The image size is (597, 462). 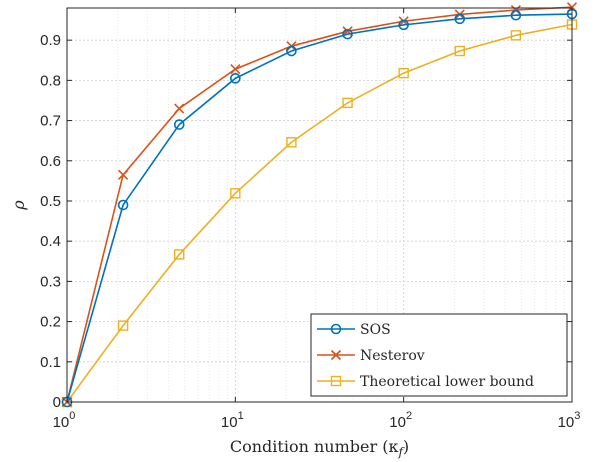 What do you see at coordinates (50, 121) in the screenshot?
I see `y-tick-label: 0.7` at bounding box center [50, 121].